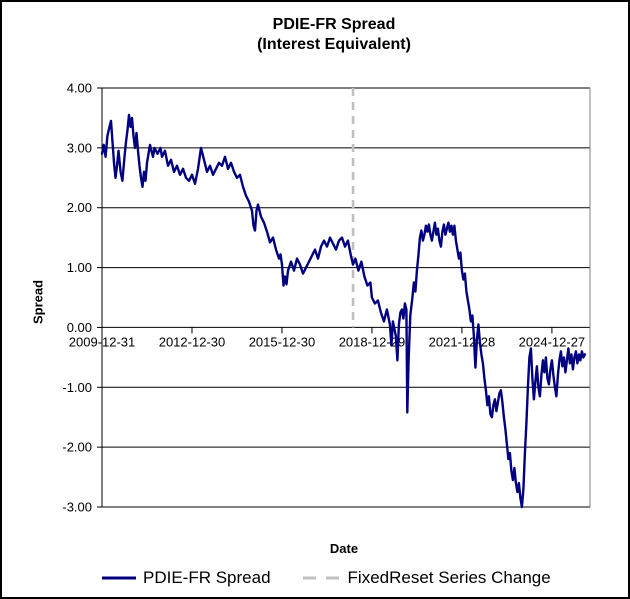  Describe the element at coordinates (79, 147) in the screenshot. I see `y-tick-label: 3.00` at that location.